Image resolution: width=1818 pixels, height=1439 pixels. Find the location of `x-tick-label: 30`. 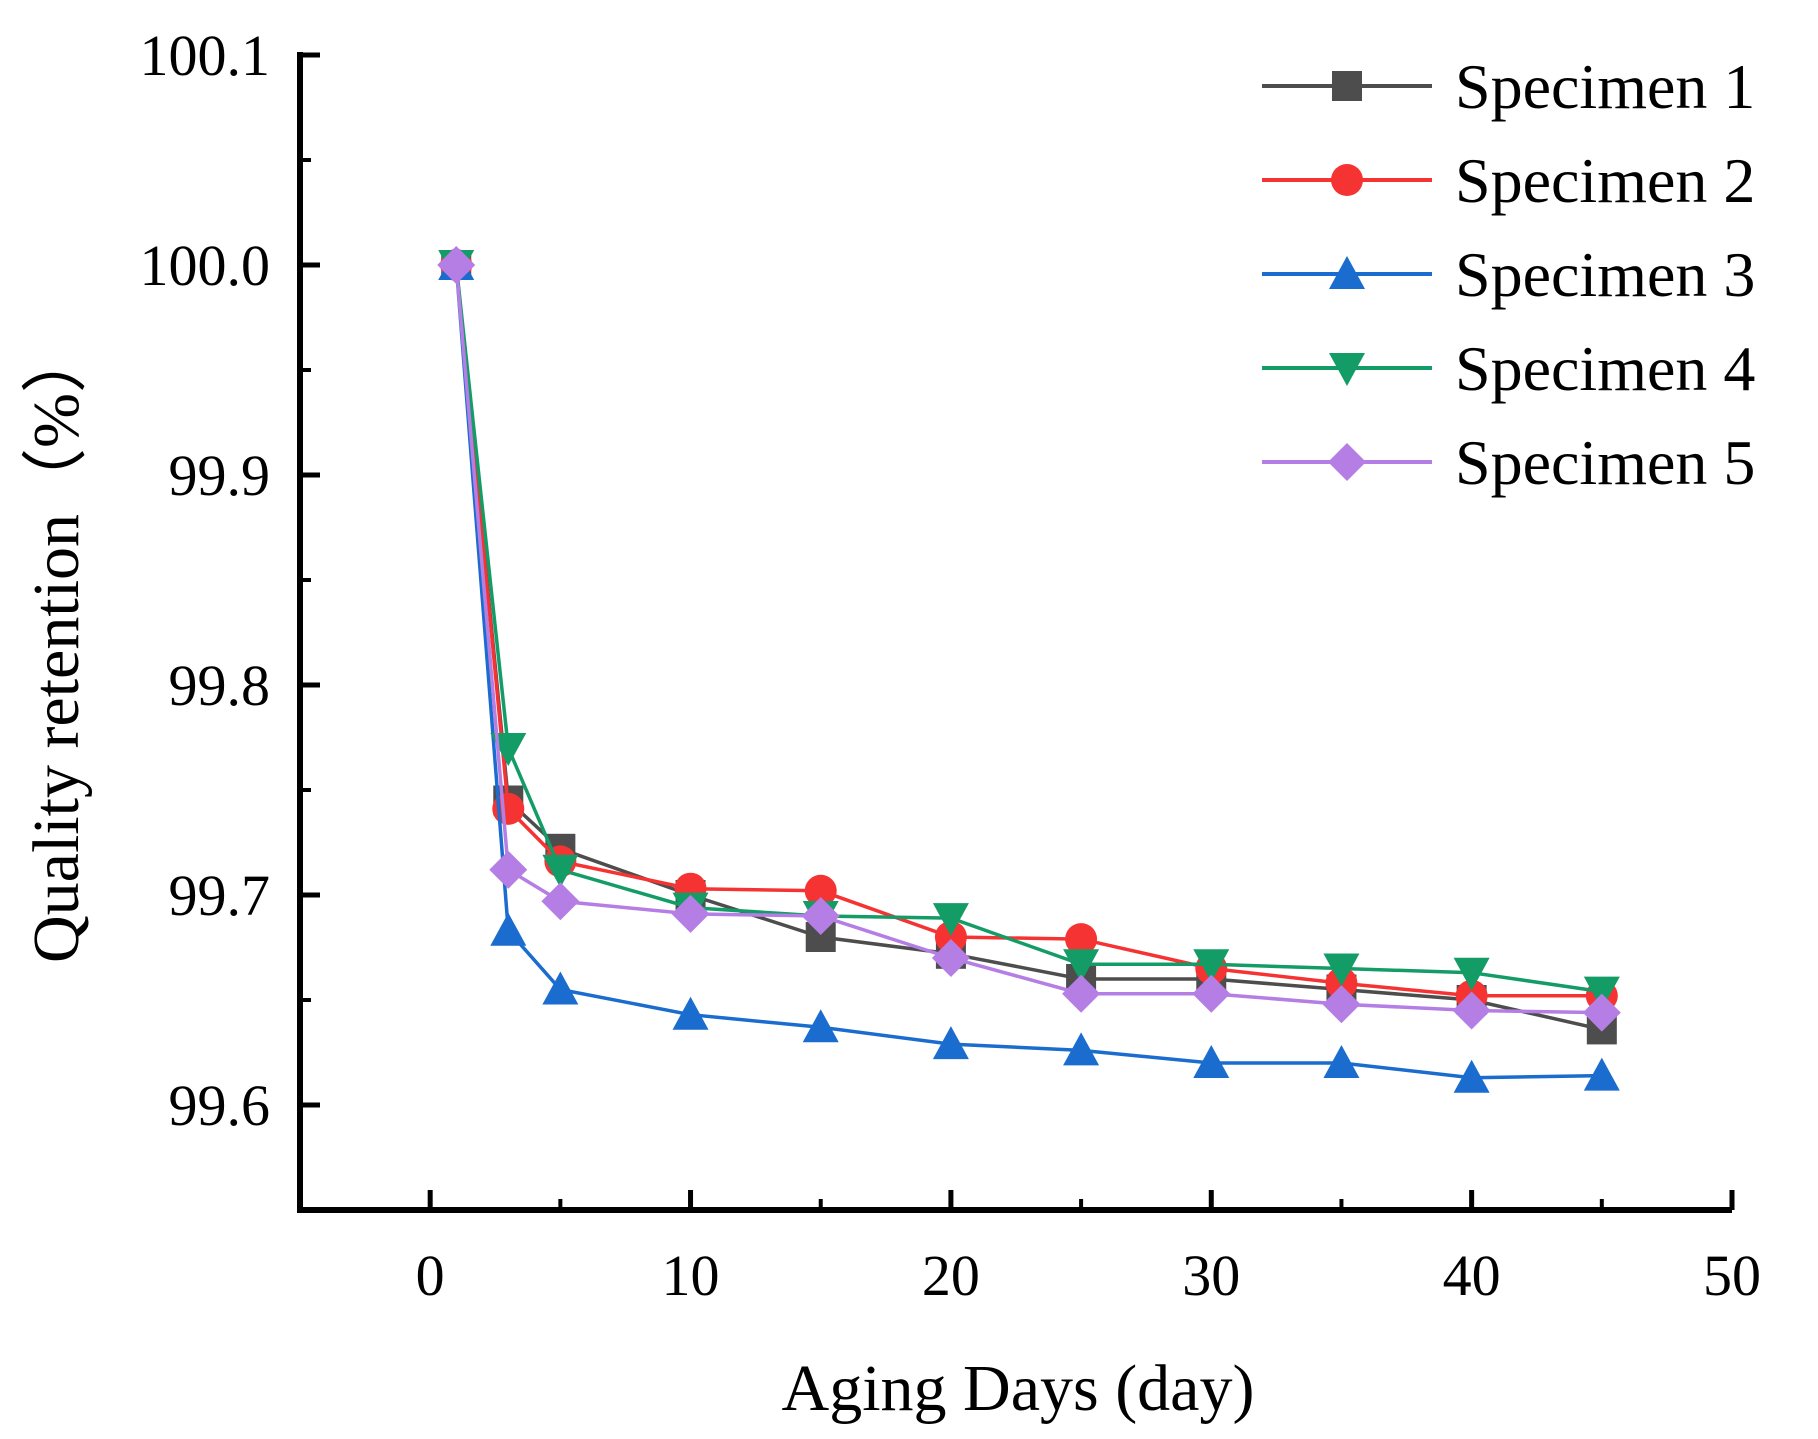

x-tick-label: 30 is located at coordinates (1211, 1275).